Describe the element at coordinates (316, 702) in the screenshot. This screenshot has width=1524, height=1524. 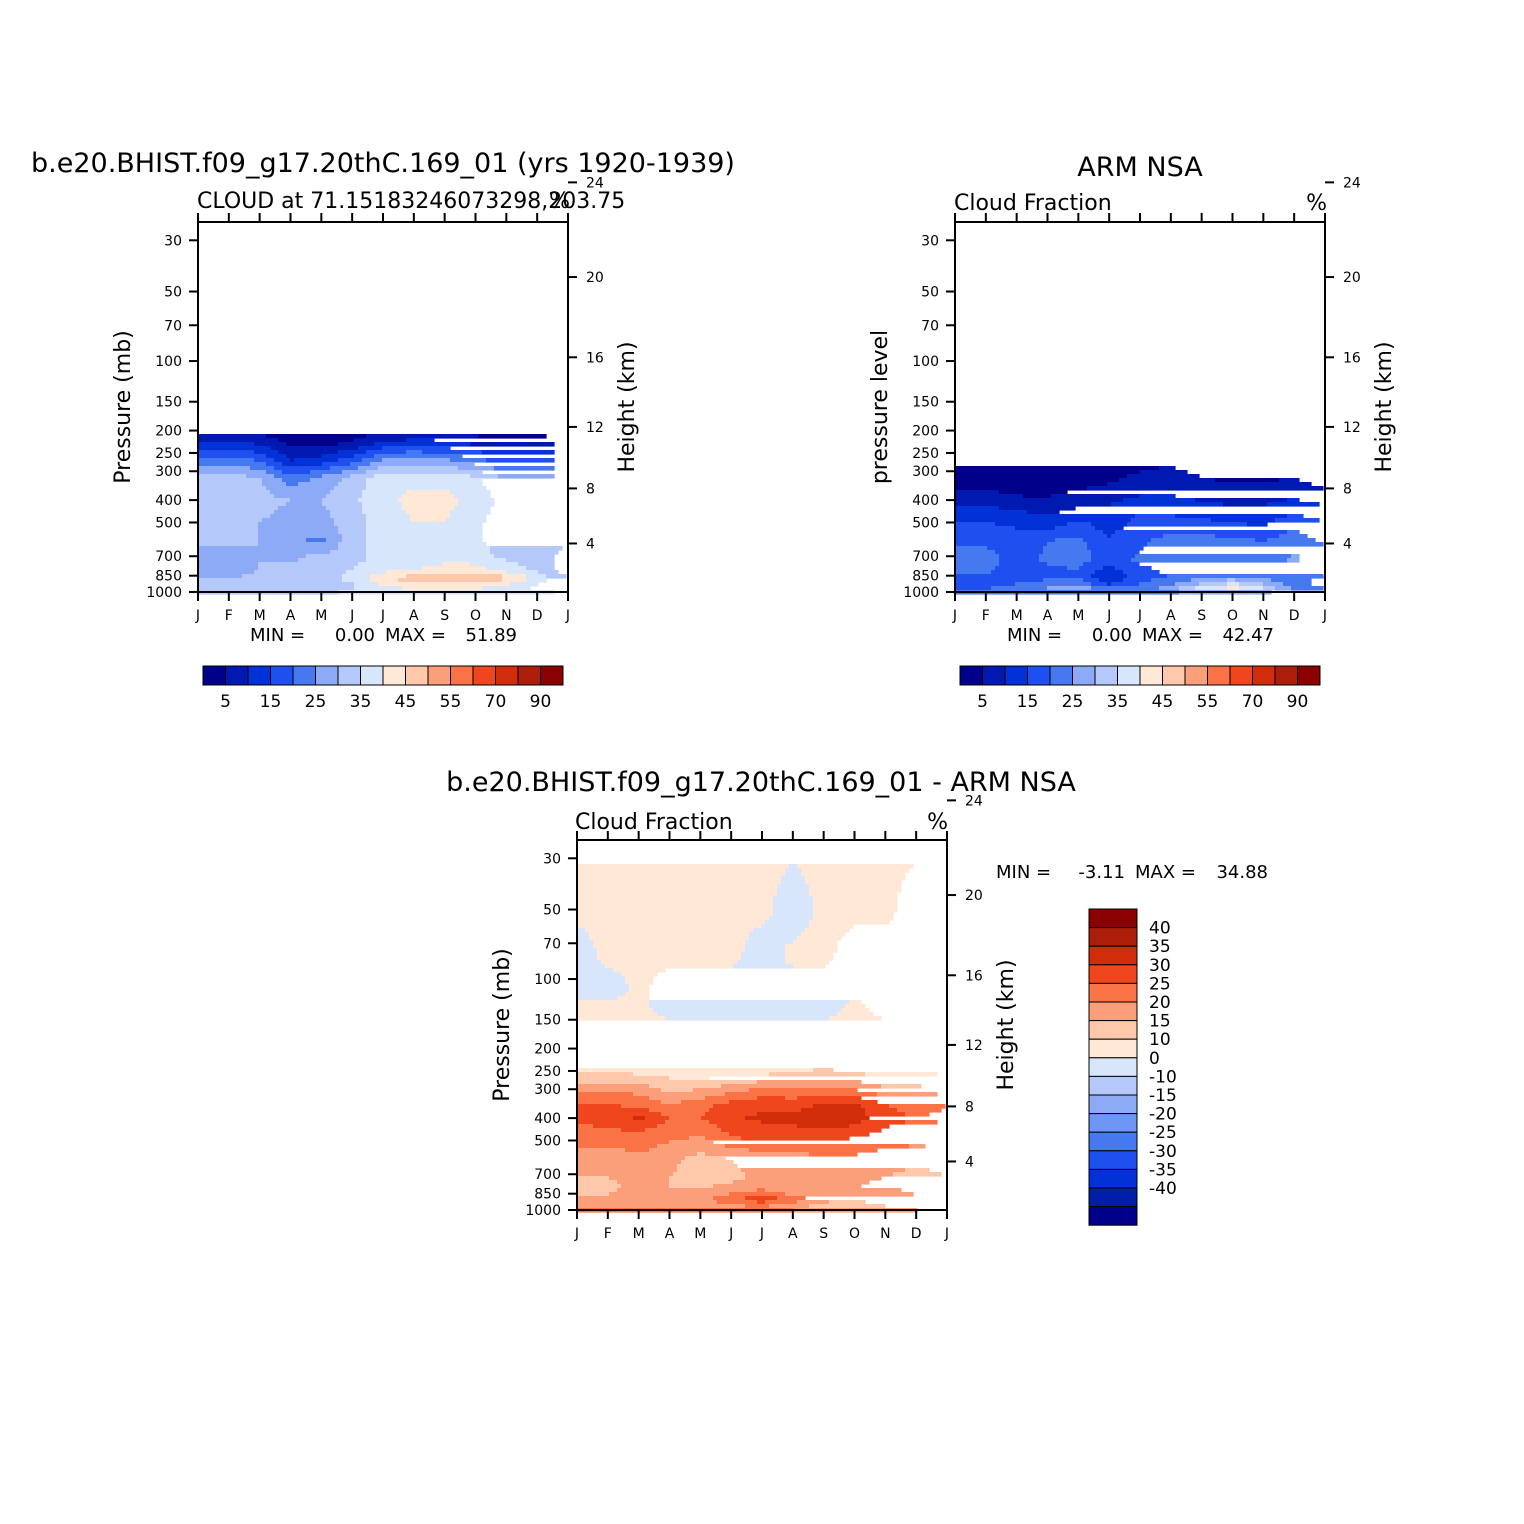
I see `colorbar-label: 25` at that location.